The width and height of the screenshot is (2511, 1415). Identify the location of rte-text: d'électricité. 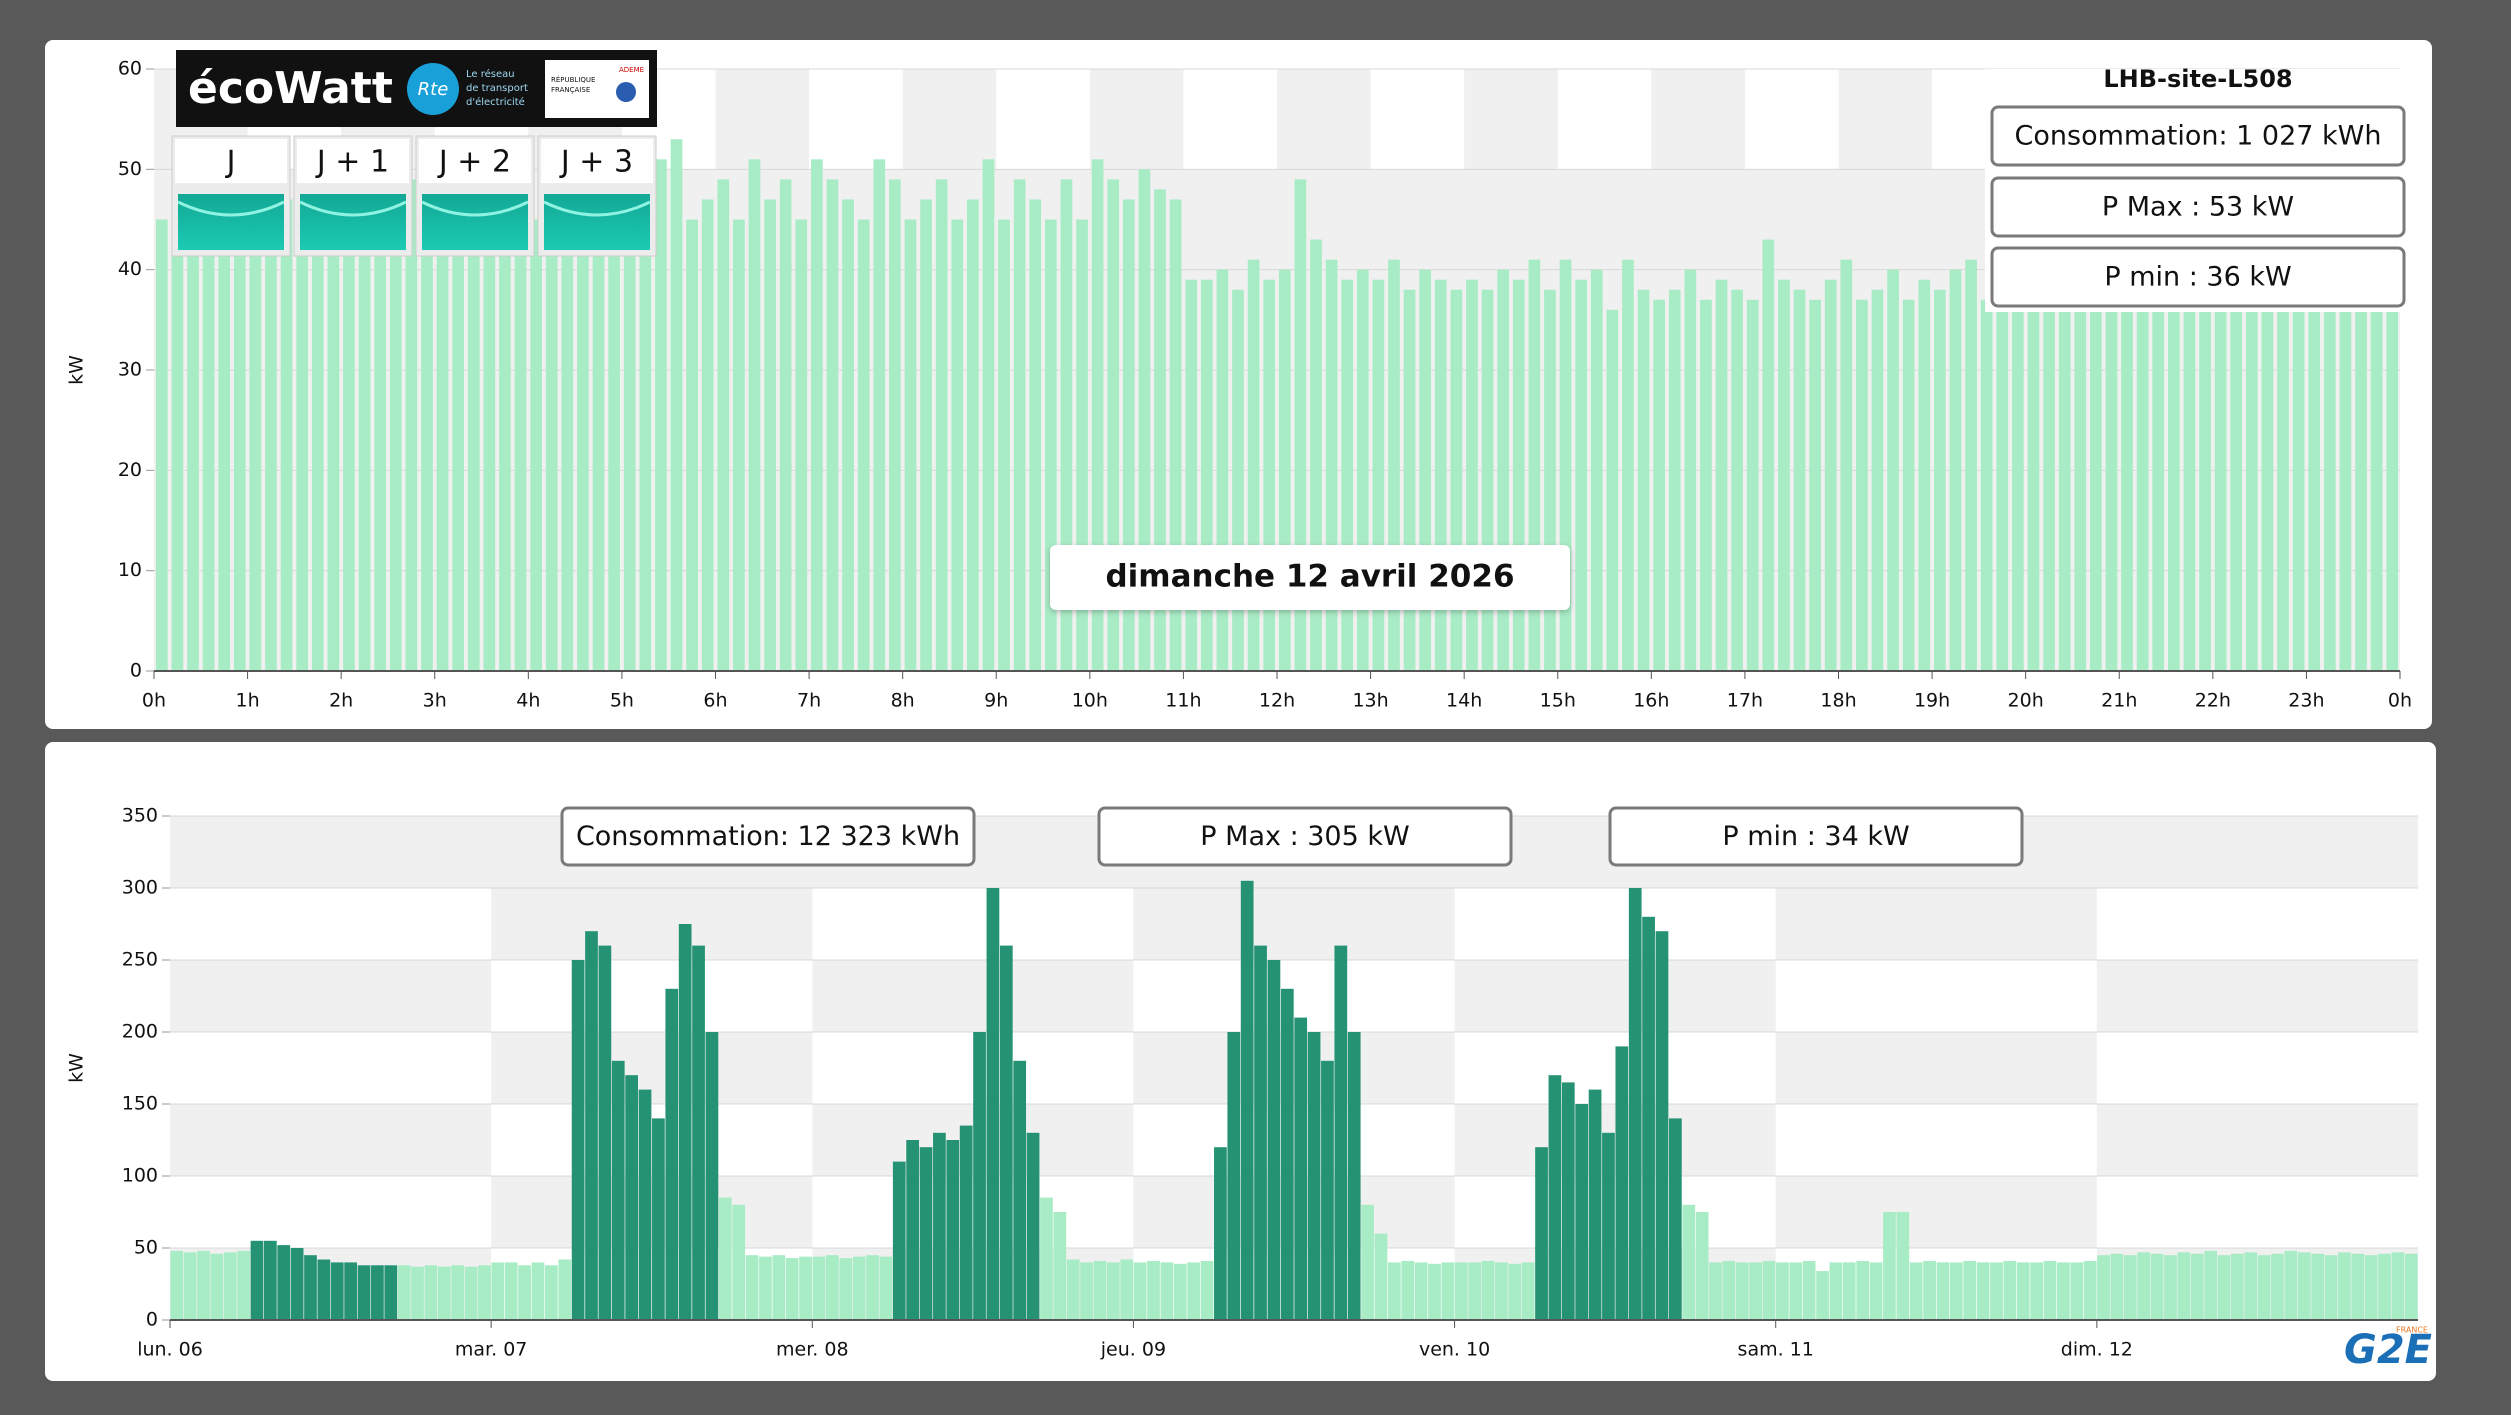
(495, 102).